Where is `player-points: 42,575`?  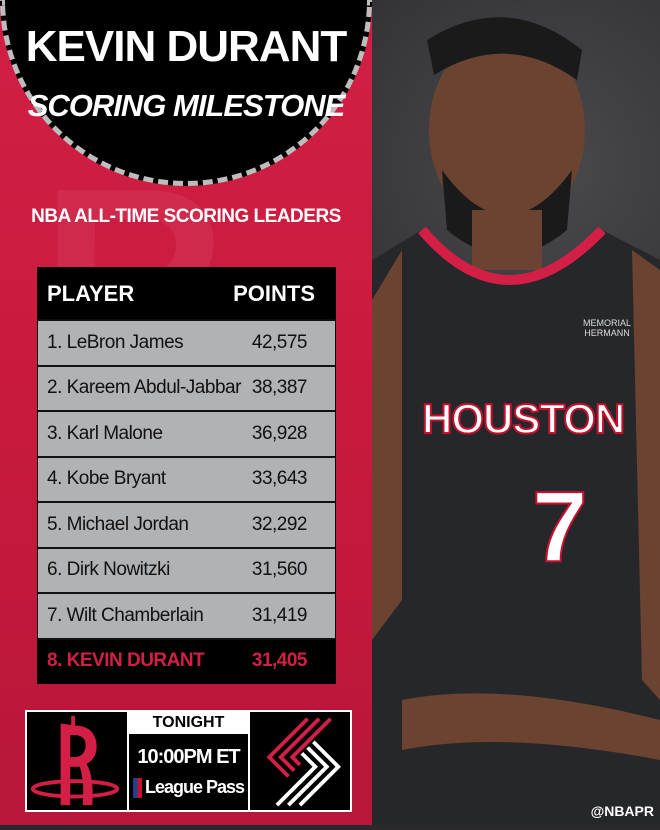 player-points: 42,575 is located at coordinates (279, 342).